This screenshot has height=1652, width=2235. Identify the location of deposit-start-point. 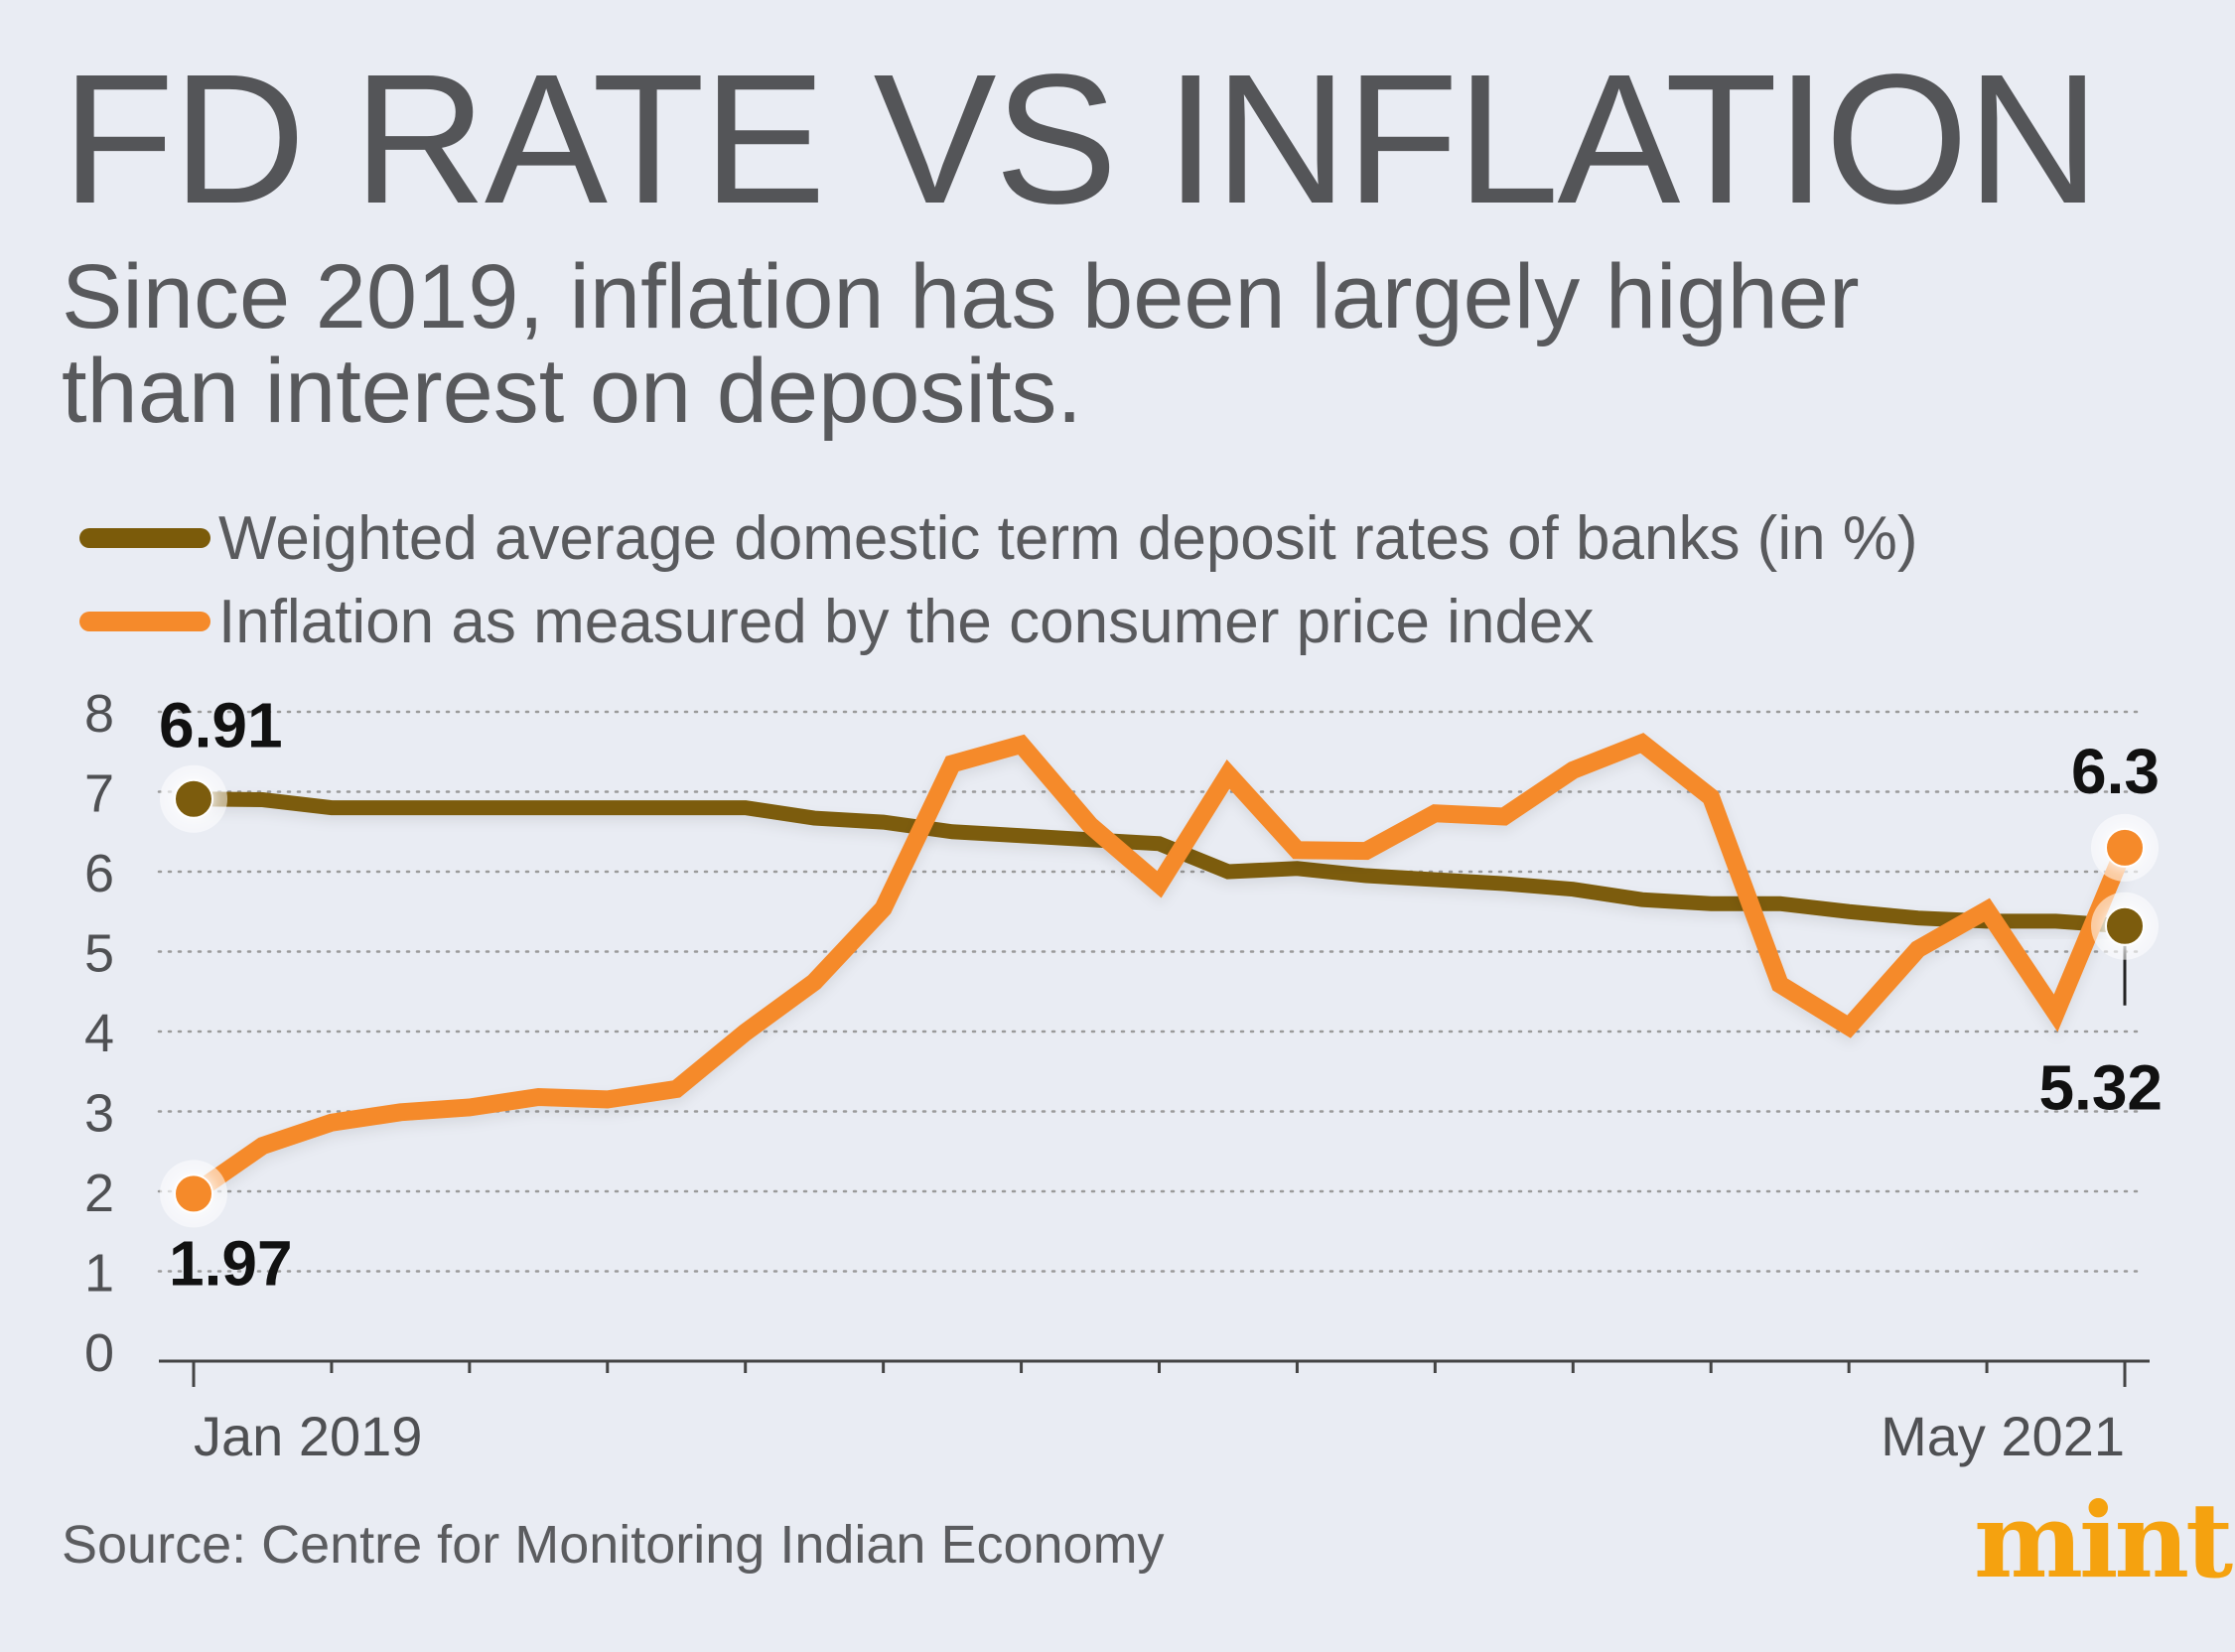
(193, 799).